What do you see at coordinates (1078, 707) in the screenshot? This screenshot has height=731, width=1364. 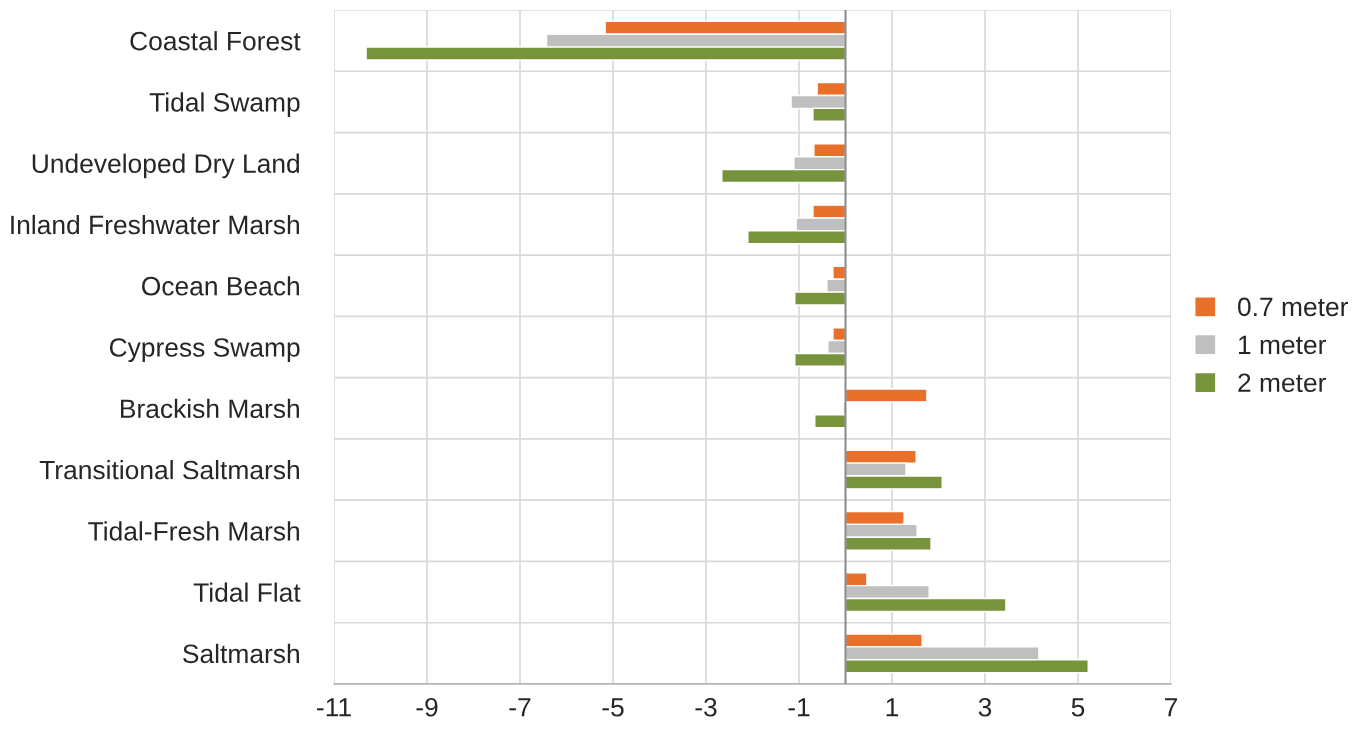 I see `x-tick-label: 5` at bounding box center [1078, 707].